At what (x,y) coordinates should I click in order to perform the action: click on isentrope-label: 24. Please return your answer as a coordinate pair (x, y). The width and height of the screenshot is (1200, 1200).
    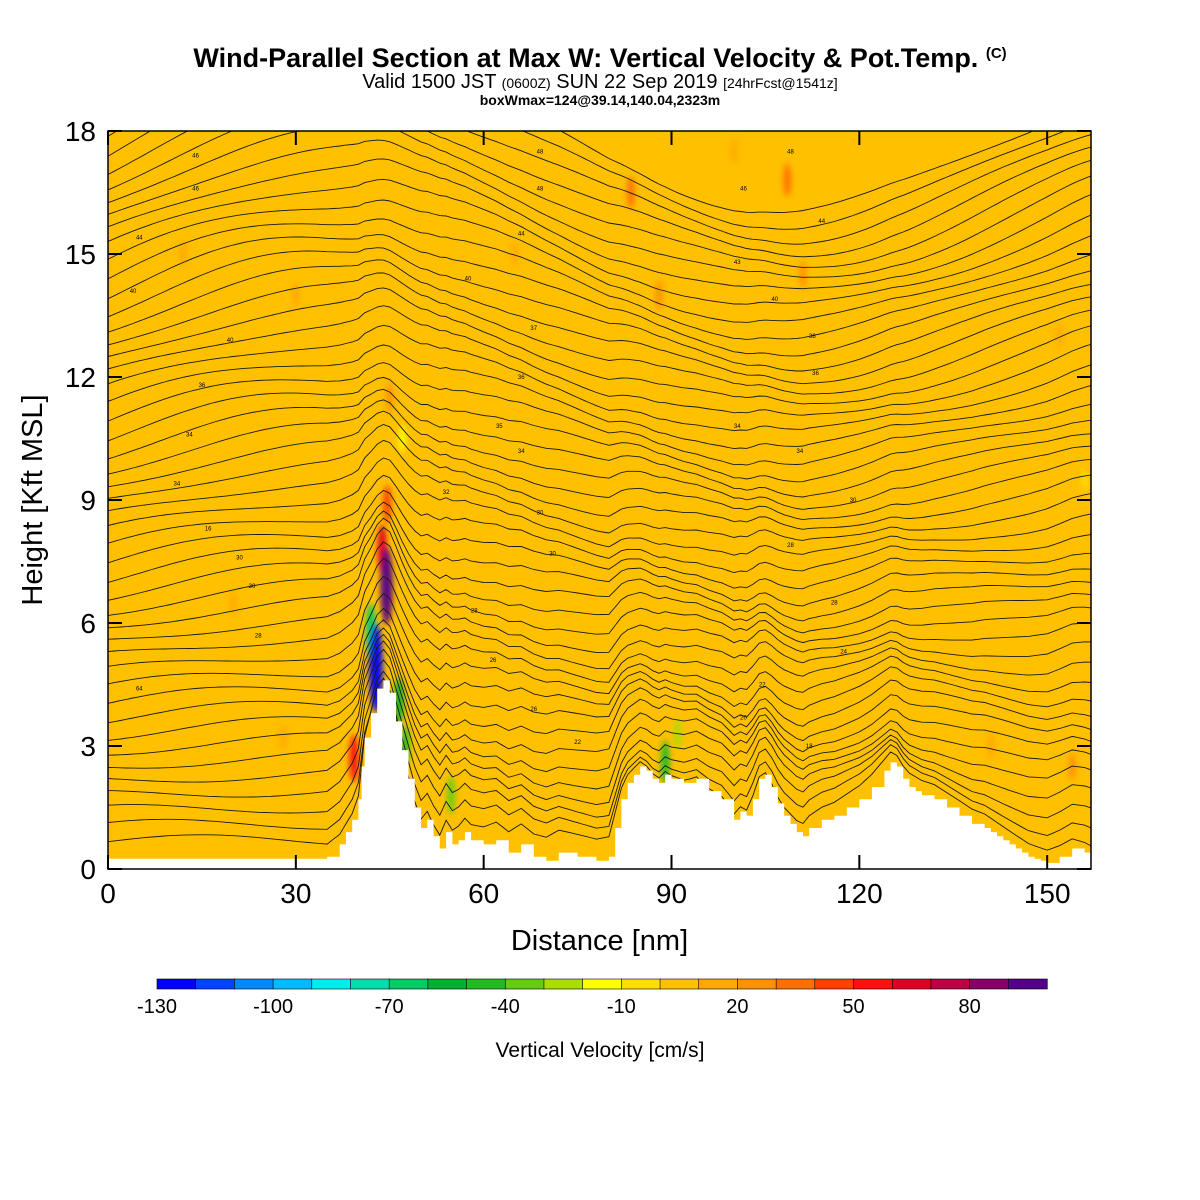
    Looking at the image, I should click on (843, 653).